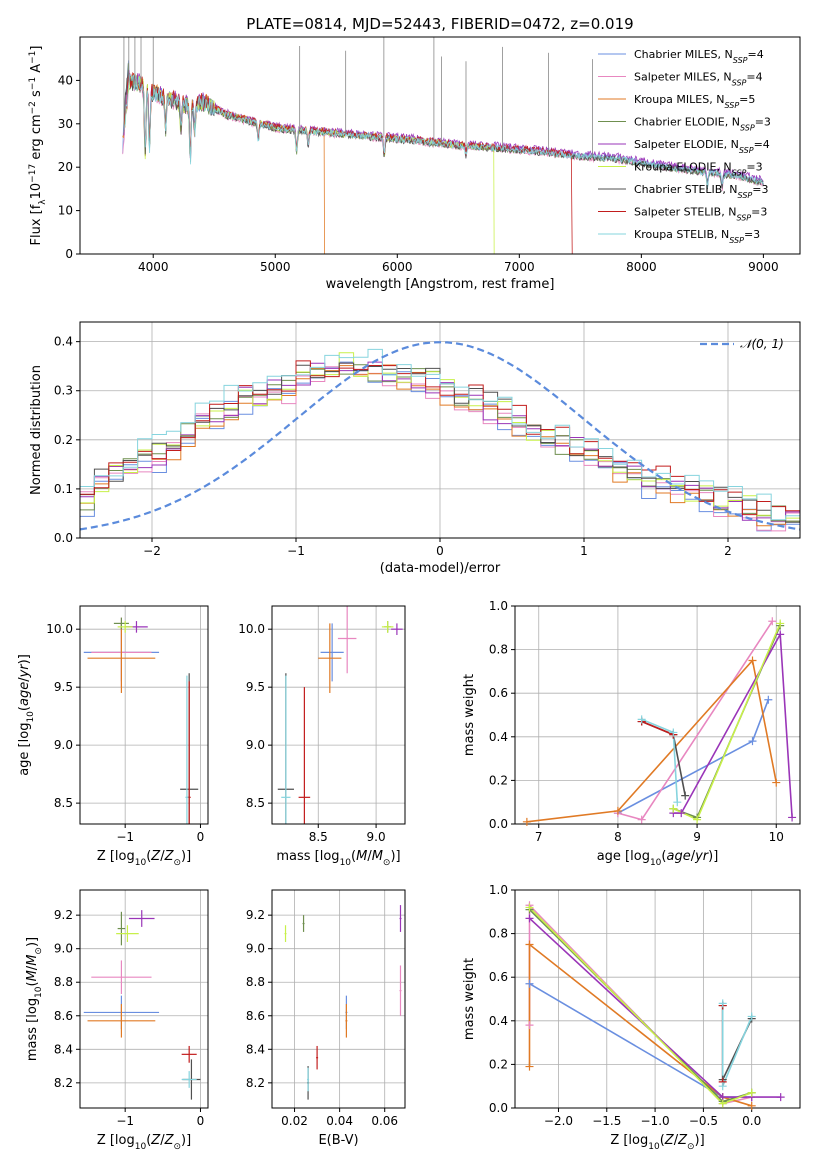 Image resolution: width=819 pixels, height=1170 pixels. Describe the element at coordinates (655, 1121) in the screenshot. I see `x-tick-label: −1.0` at that location.